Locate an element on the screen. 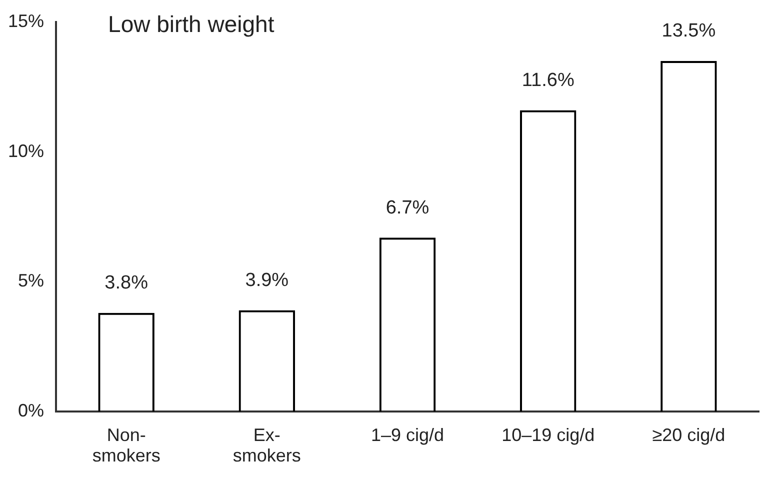  y-tick-label: 10% is located at coordinates (26, 150).